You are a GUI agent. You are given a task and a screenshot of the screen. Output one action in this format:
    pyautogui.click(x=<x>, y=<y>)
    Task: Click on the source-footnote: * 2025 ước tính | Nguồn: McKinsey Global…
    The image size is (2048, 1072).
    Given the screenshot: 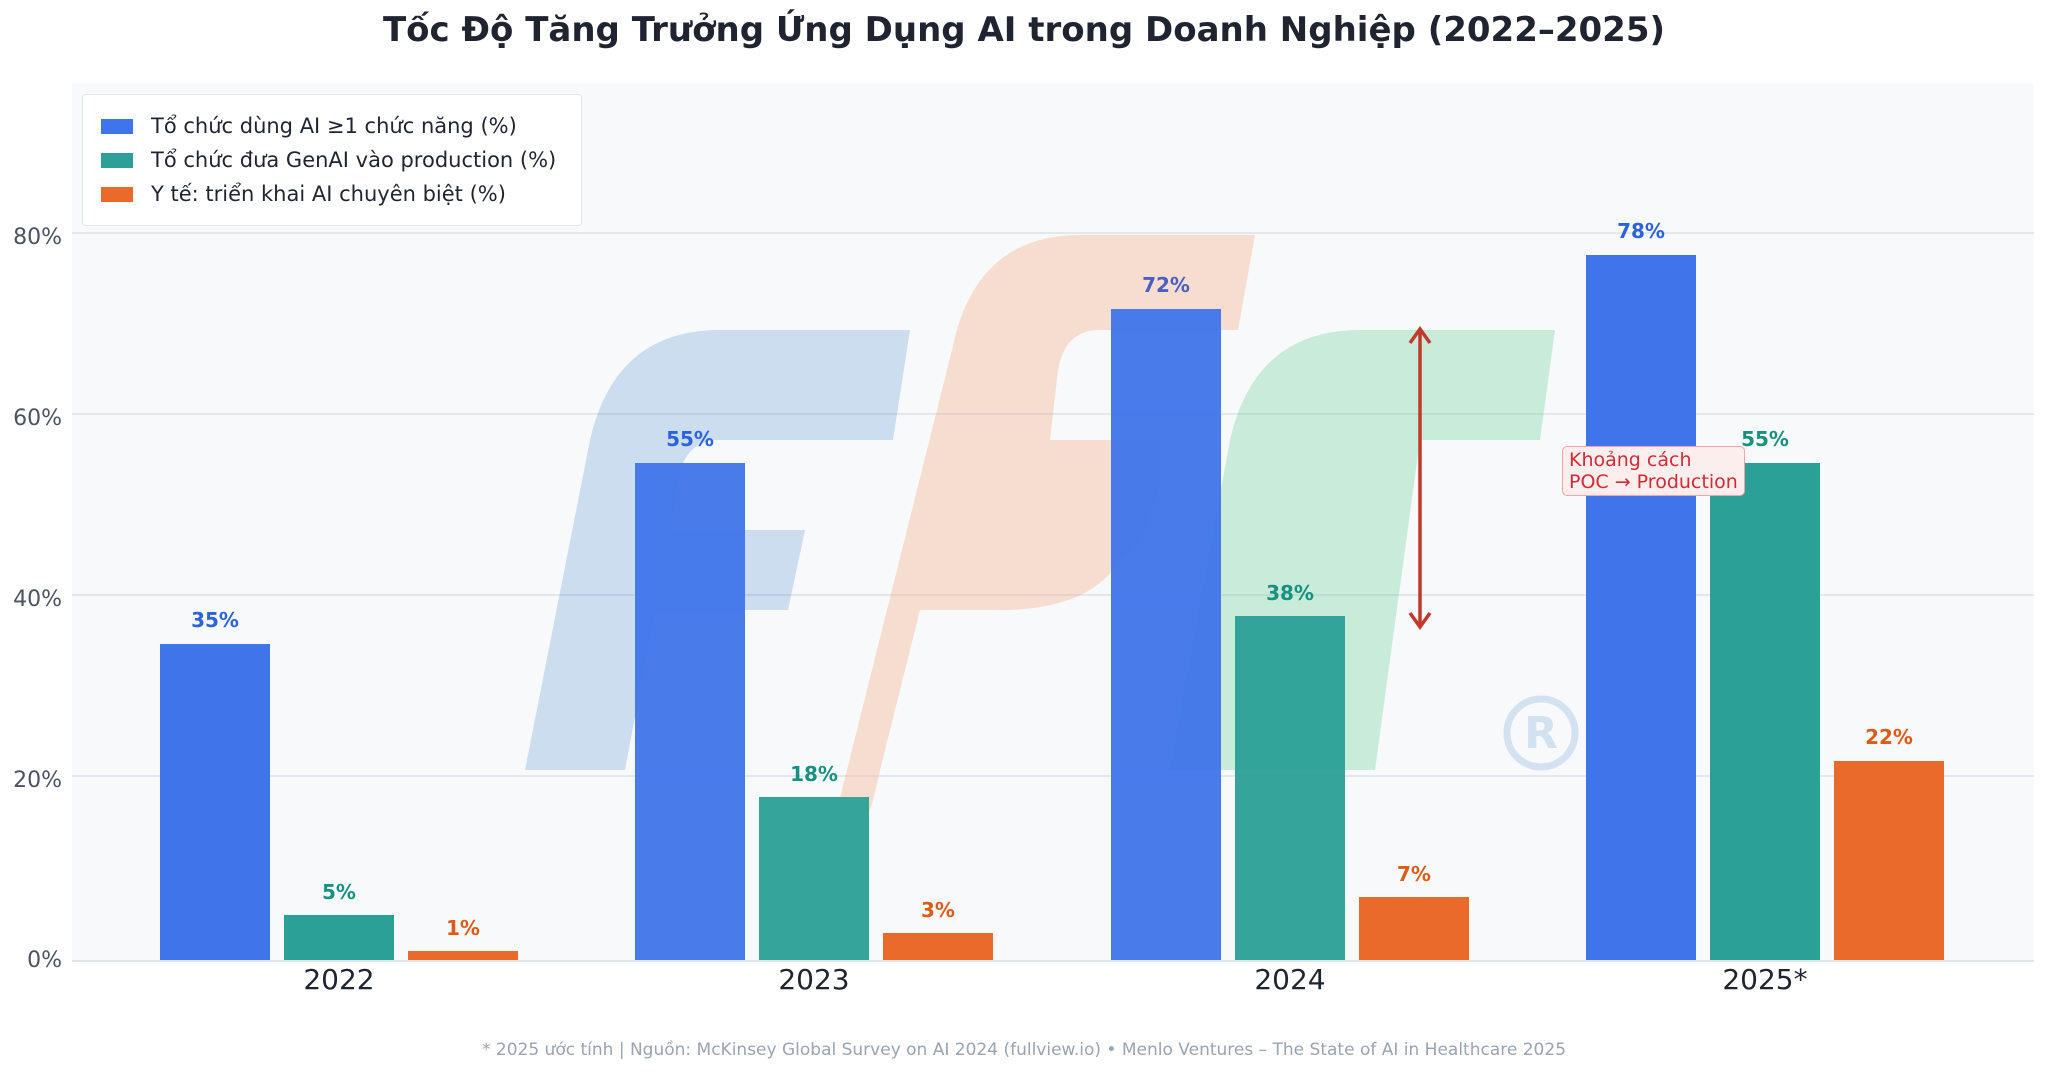 What is the action you would take?
    pyautogui.click(x=1024, y=1050)
    